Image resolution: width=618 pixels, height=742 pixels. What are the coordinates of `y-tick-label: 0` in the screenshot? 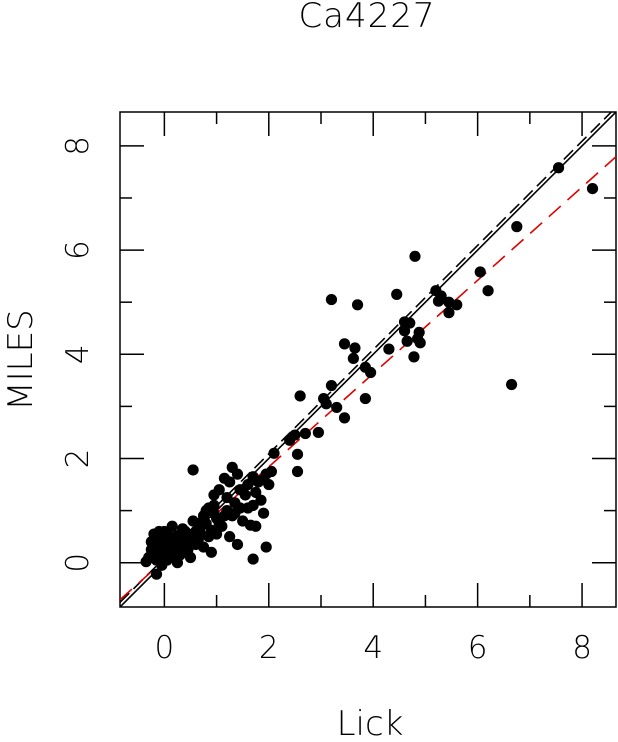 It's located at (78, 563).